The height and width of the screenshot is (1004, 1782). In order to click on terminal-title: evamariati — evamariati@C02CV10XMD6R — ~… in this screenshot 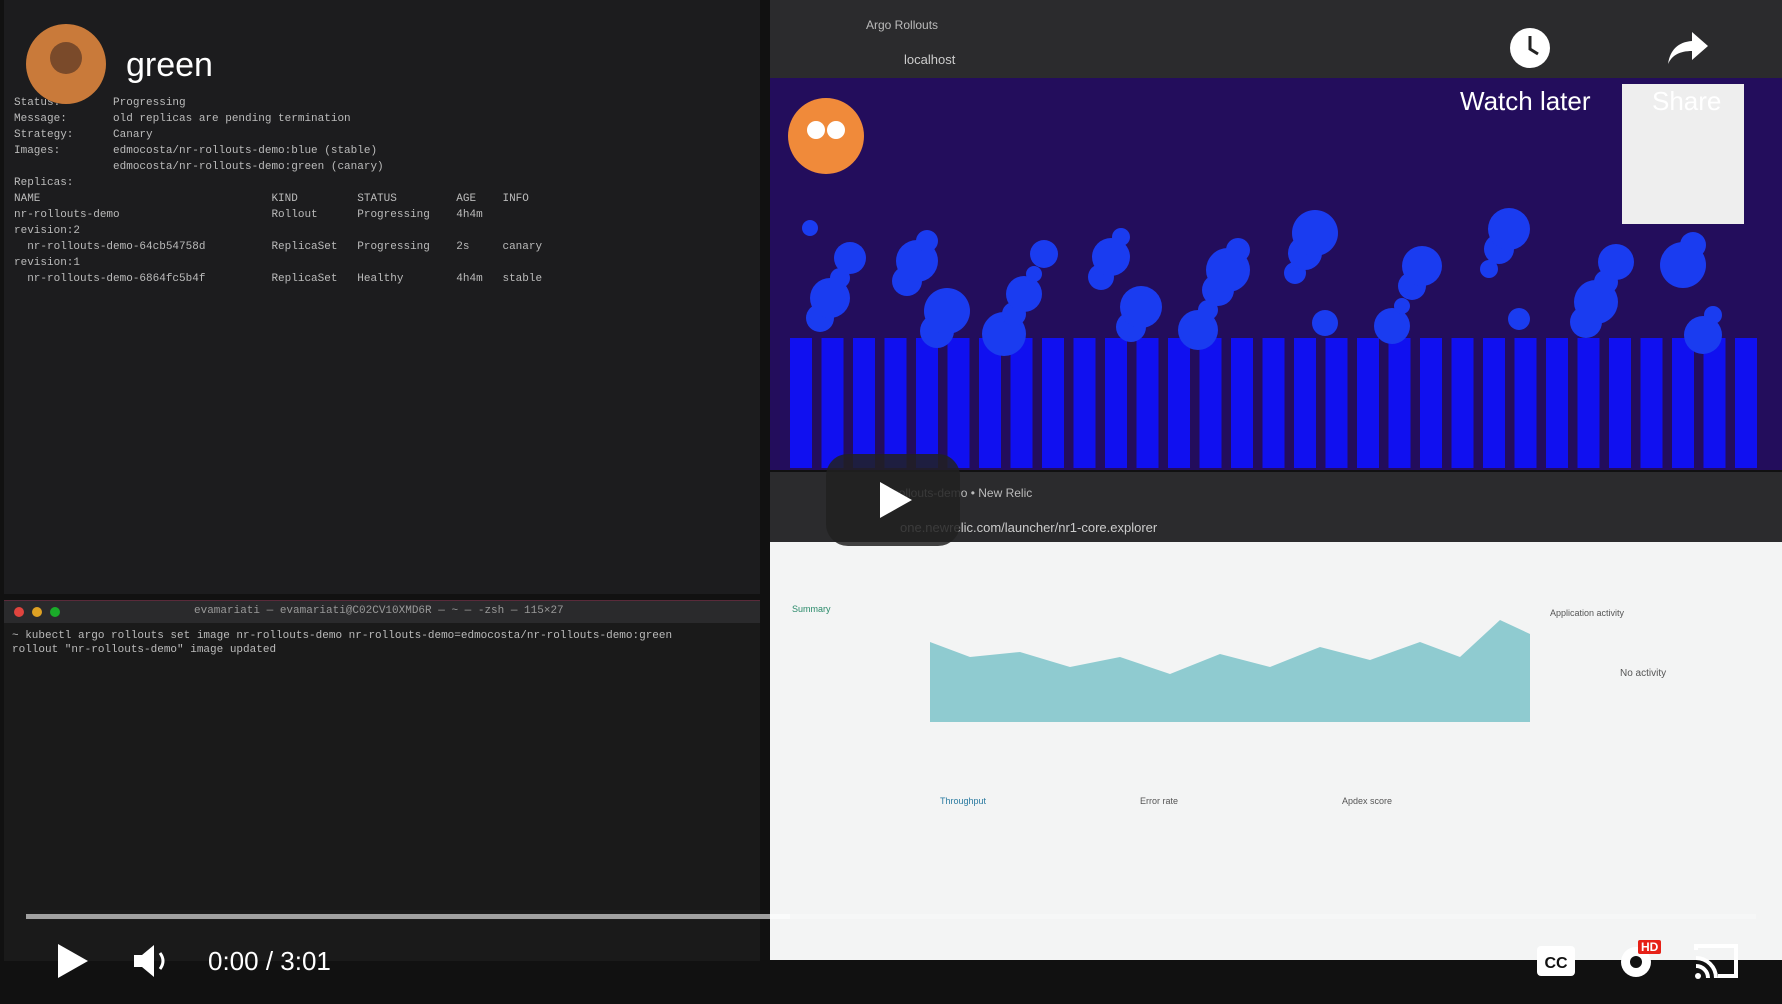, I will do `click(379, 611)`.